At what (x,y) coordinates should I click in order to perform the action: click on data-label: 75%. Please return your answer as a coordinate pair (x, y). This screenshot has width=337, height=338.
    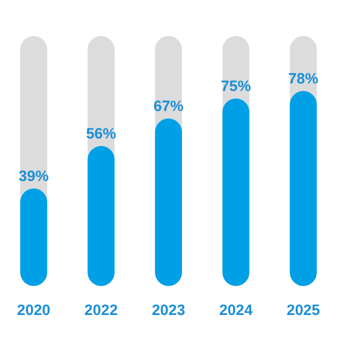
    Looking at the image, I should click on (235, 87).